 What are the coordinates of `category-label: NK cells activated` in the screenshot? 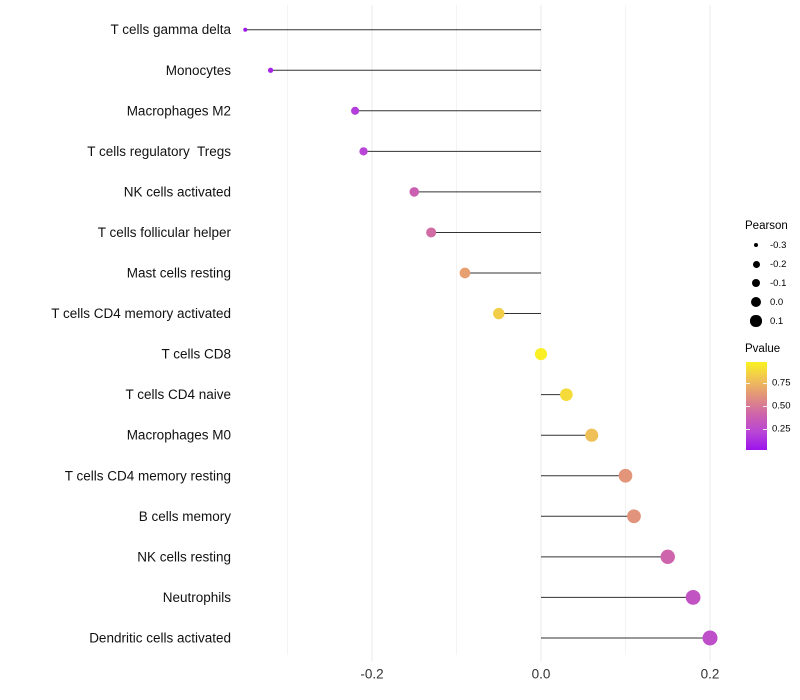 It's located at (177, 191).